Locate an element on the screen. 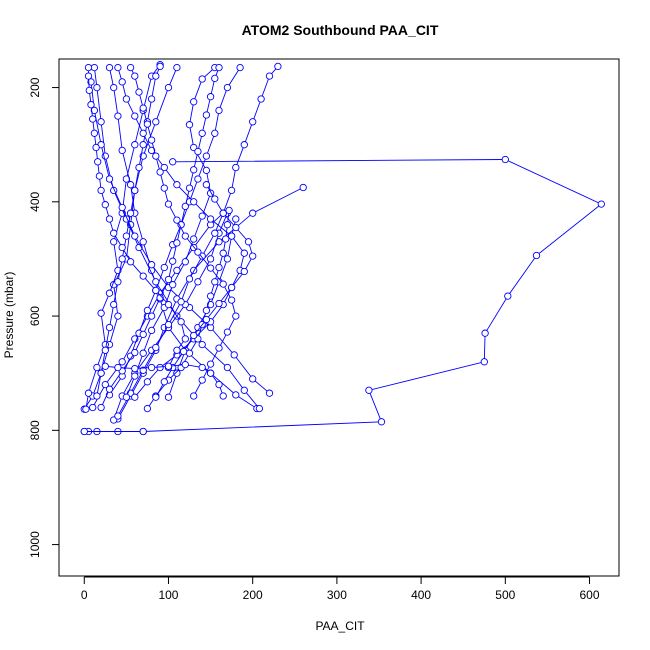 The height and width of the screenshot is (650, 650). x-tick-label: 100 is located at coordinates (168, 595).